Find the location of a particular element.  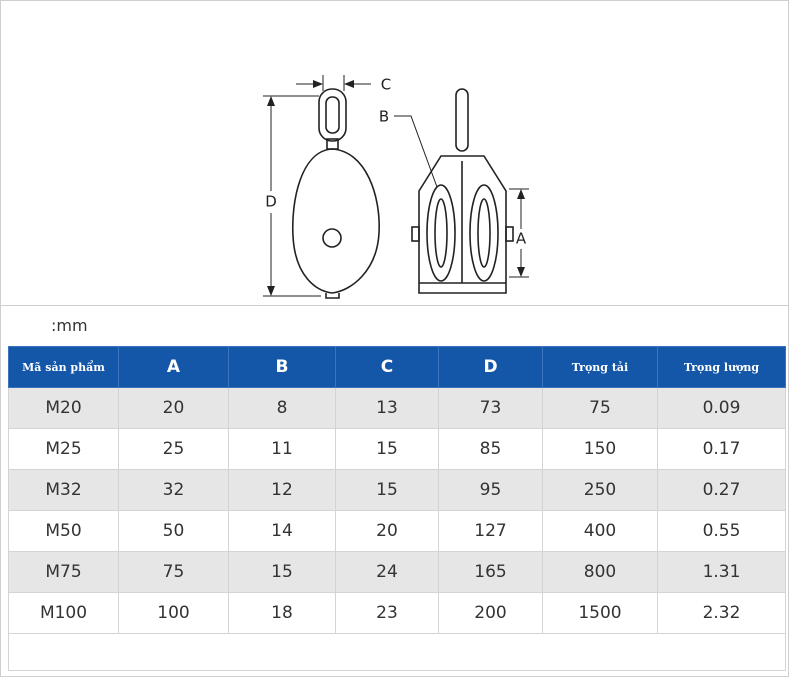

table-cell: M25 is located at coordinates (63, 449).